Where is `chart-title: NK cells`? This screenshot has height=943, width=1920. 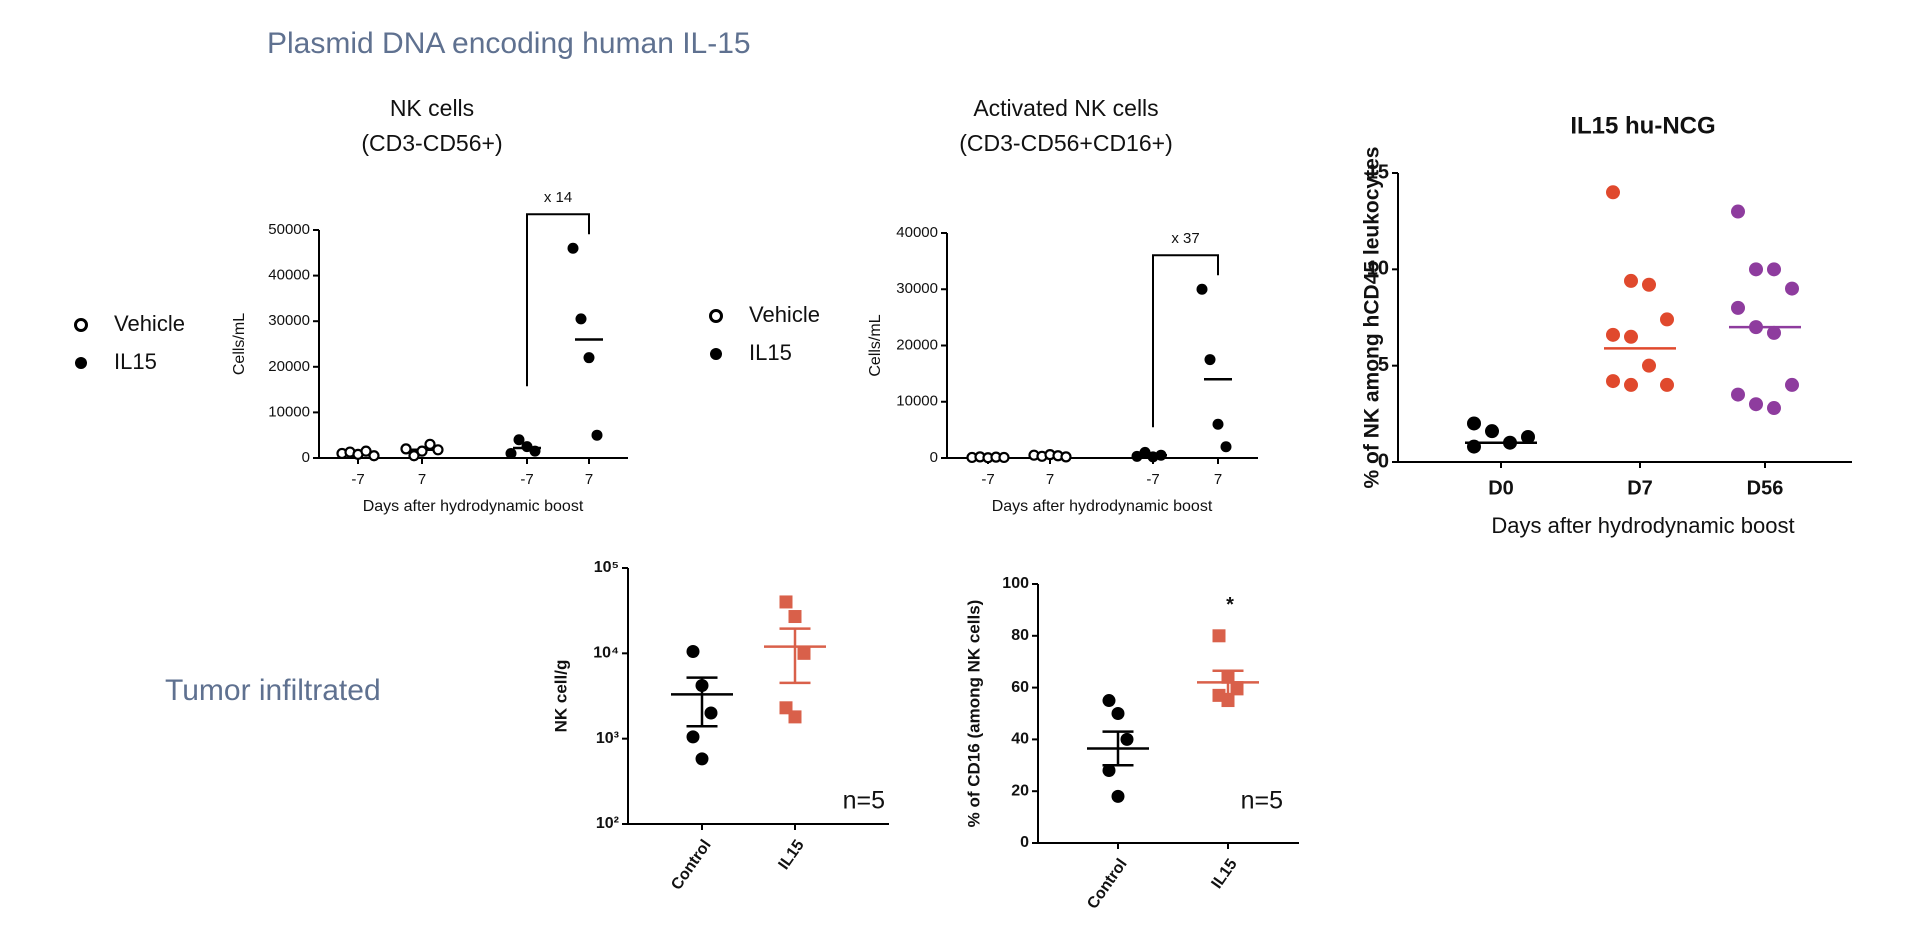 chart-title: NK cells is located at coordinates (432, 108).